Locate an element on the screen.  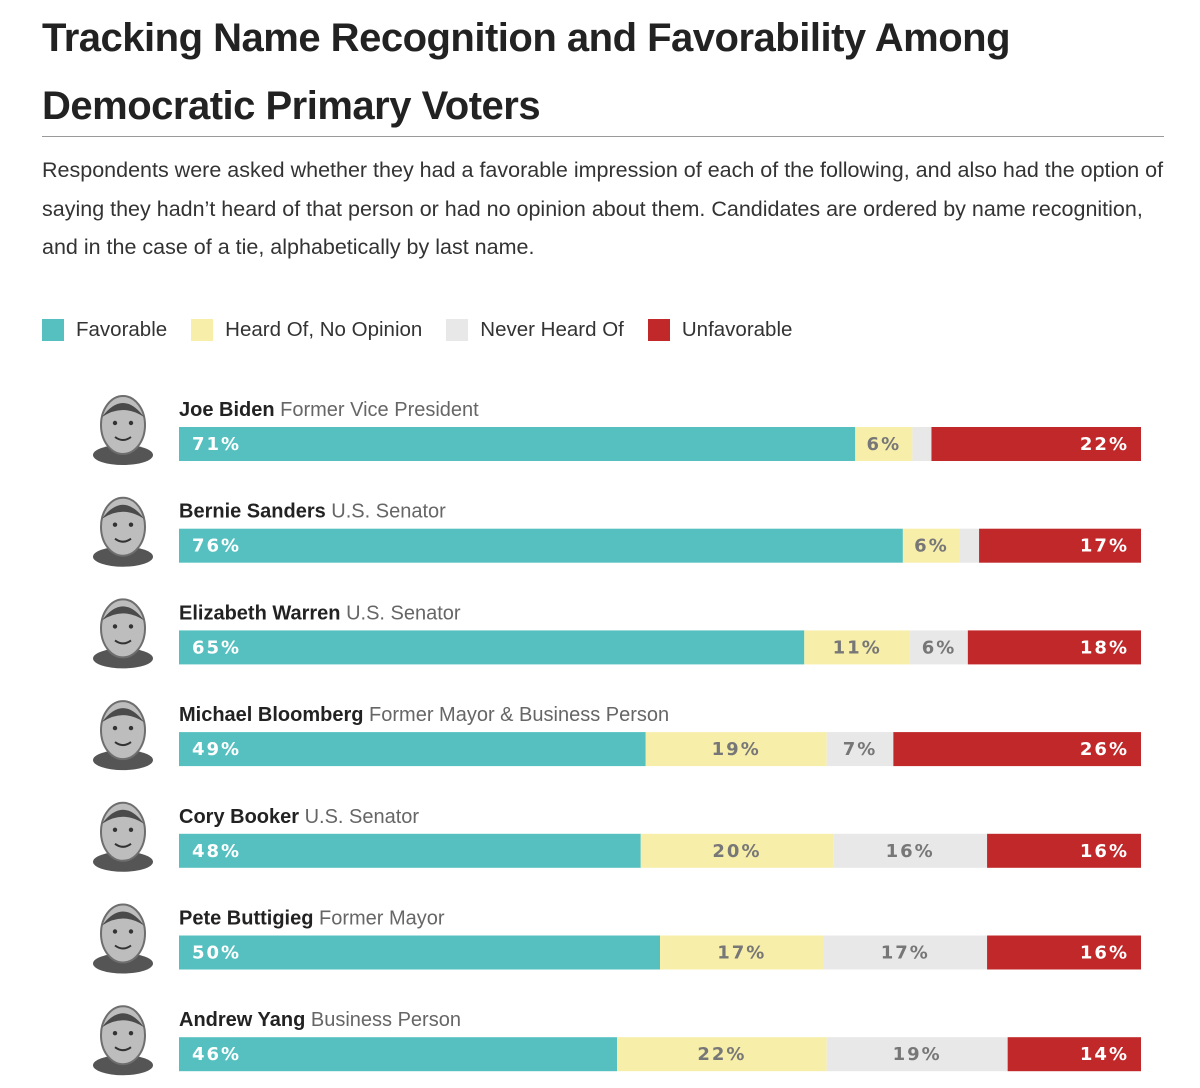
candidate-row: Bernie Sanders U.S. Senator 76% 6% 17% is located at coordinates (617, 531).